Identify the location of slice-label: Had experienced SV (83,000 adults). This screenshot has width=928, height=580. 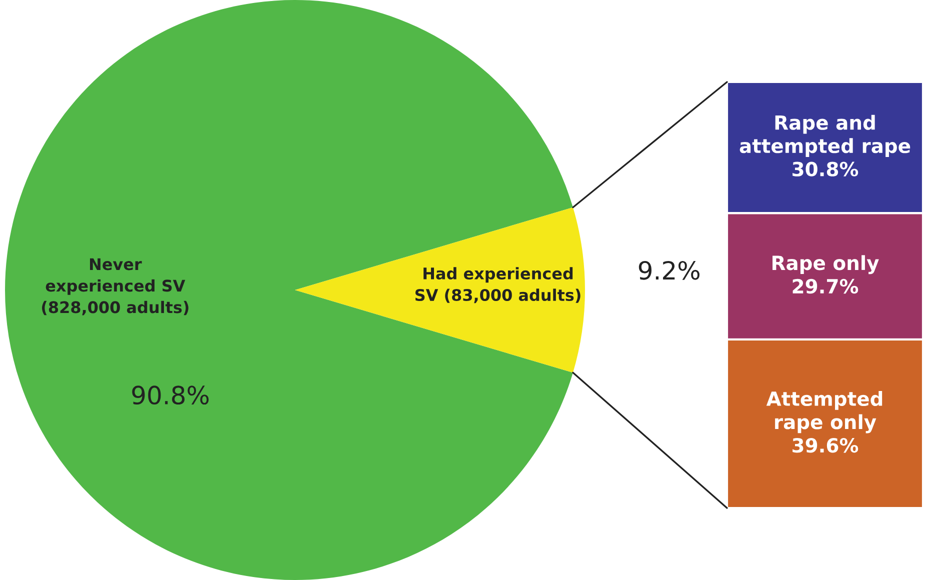
(497, 285).